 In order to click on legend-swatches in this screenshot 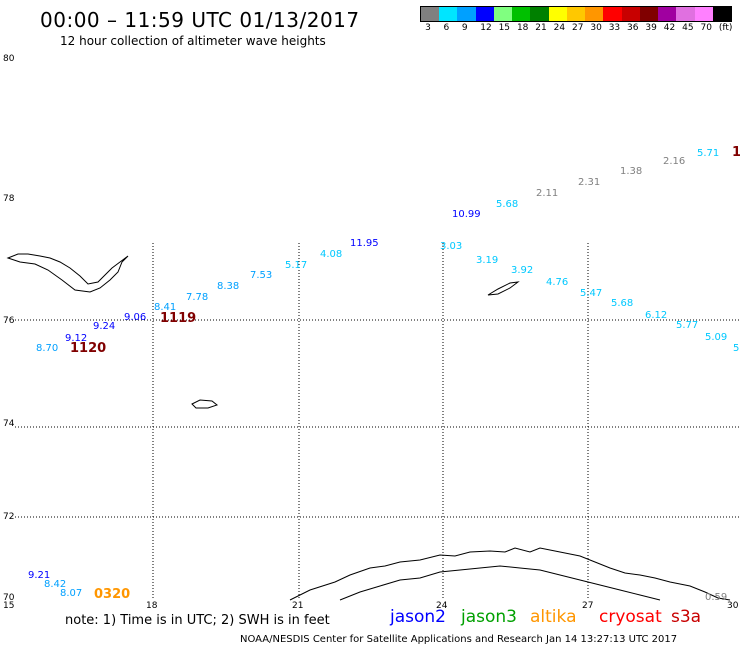, I will do `click(576, 14)`.